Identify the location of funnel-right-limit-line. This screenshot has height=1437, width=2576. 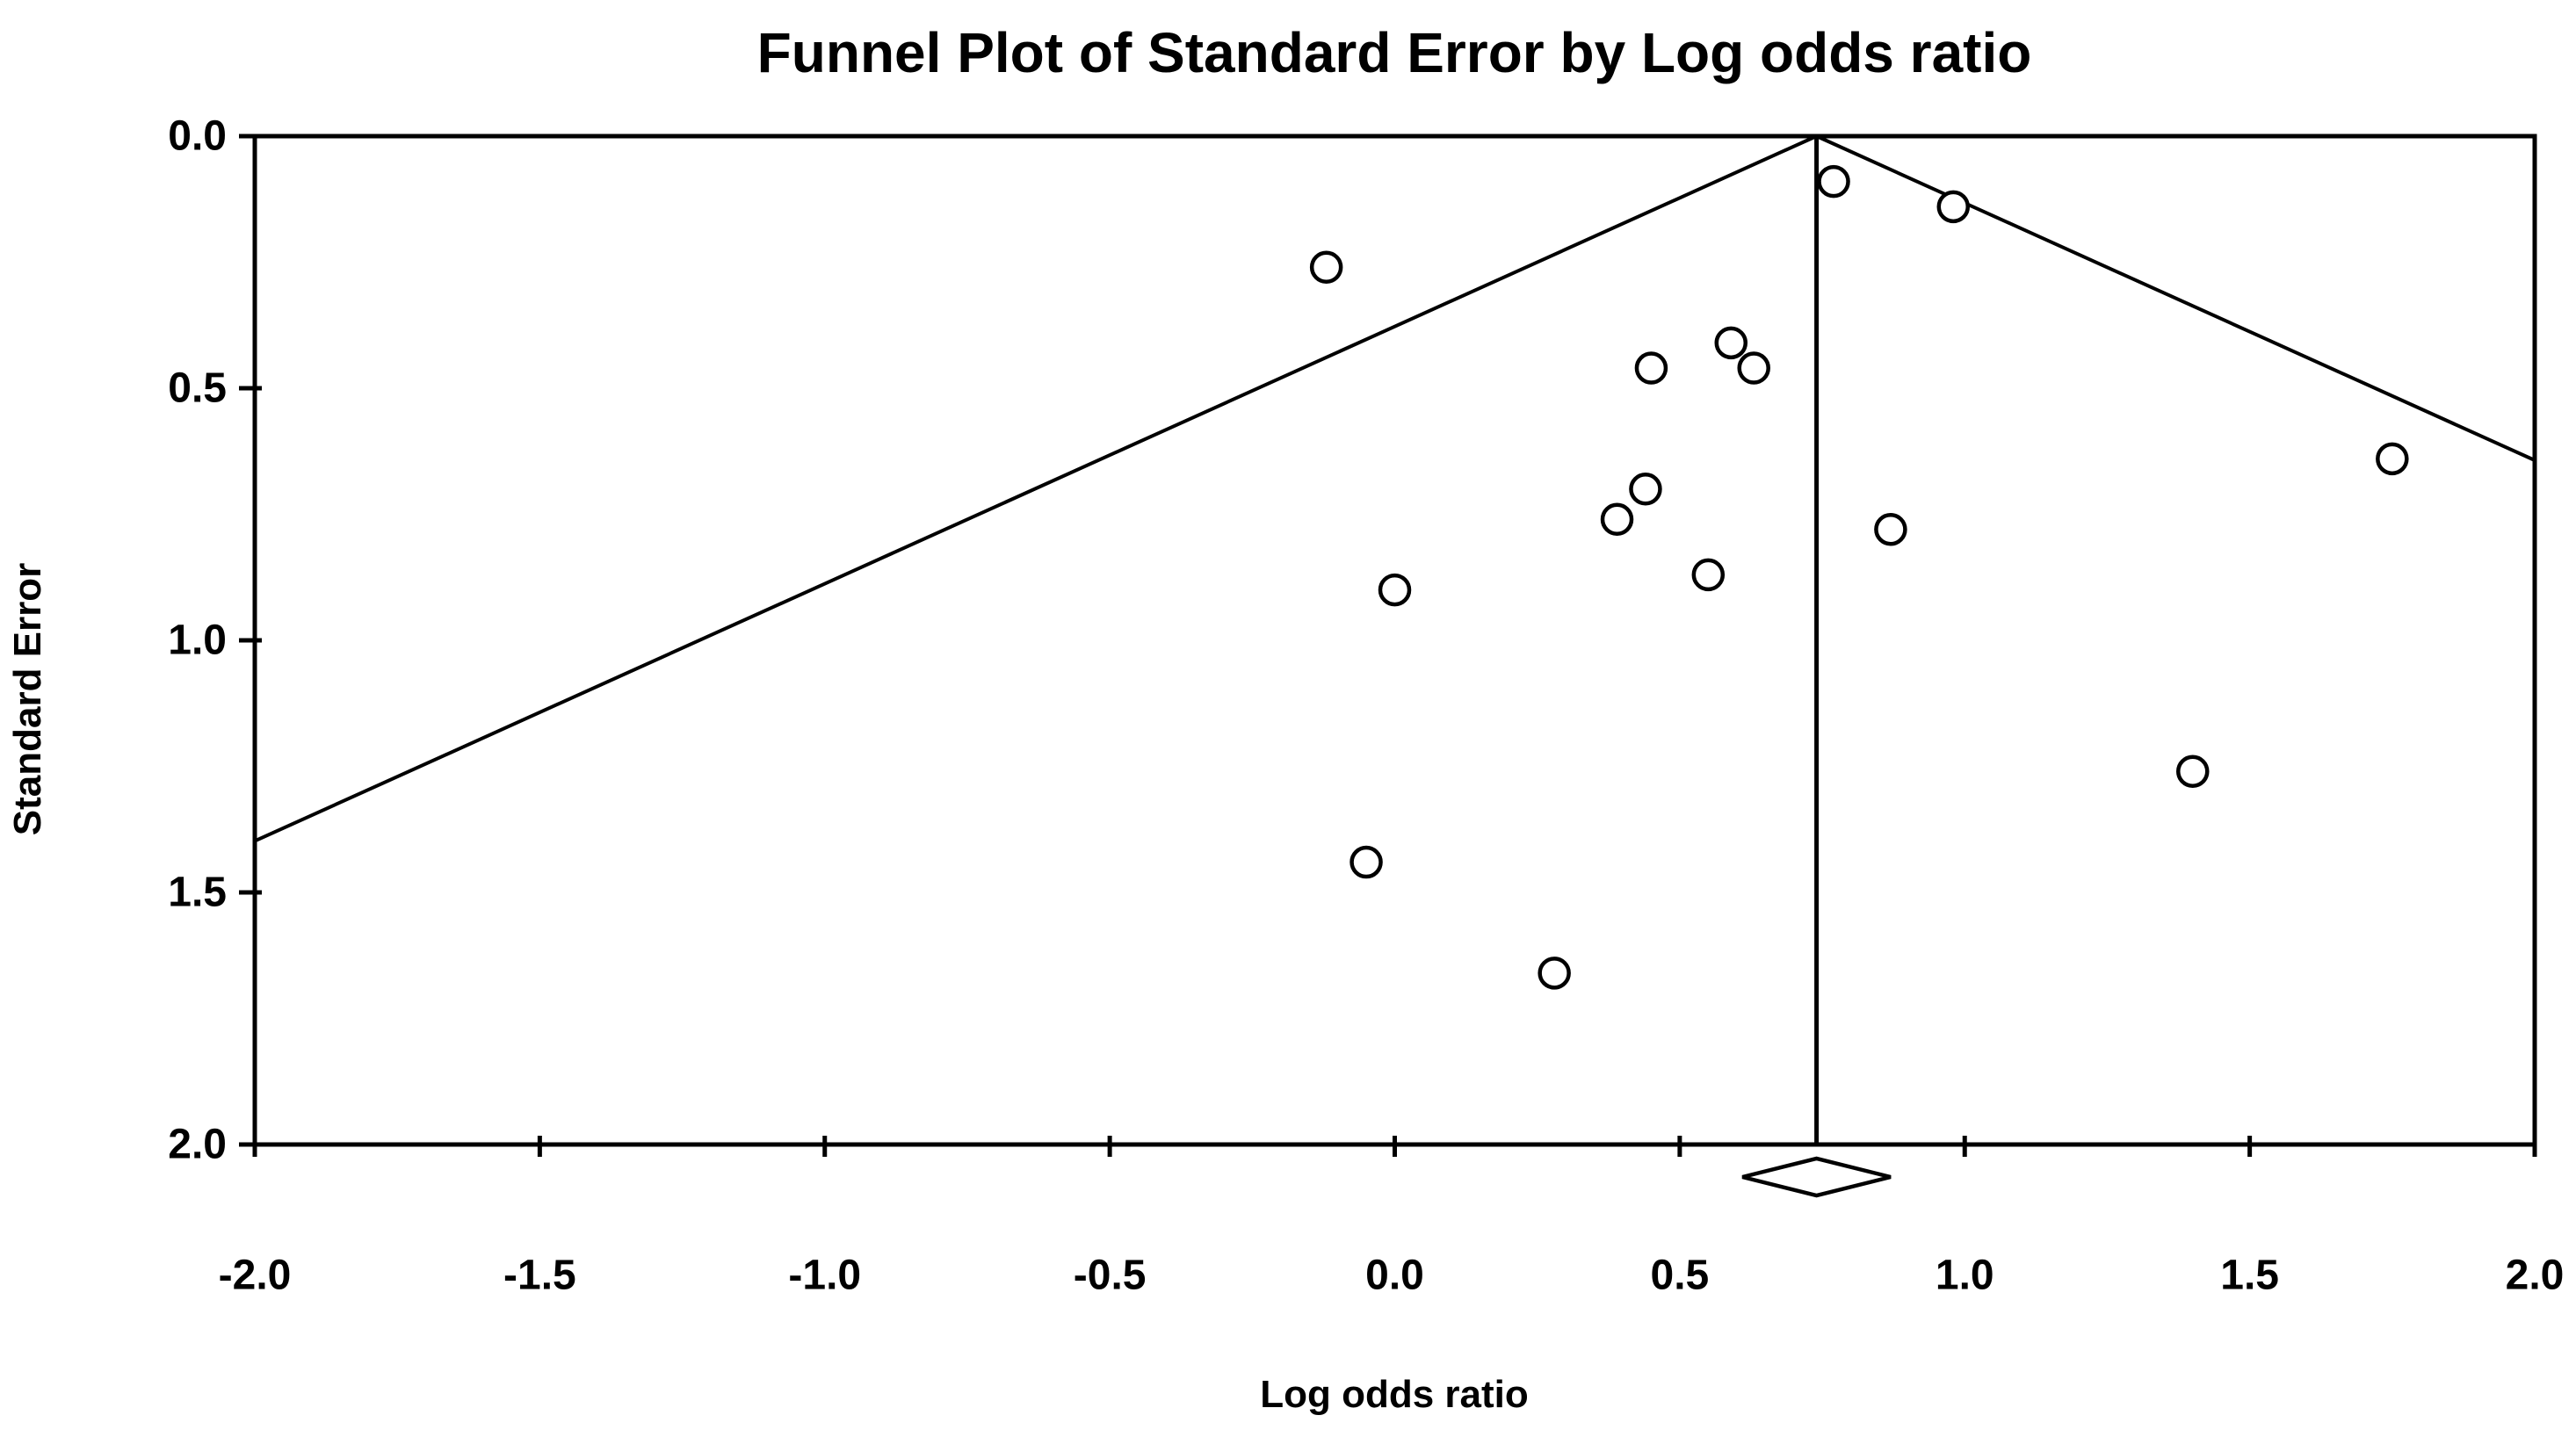
(2175, 298).